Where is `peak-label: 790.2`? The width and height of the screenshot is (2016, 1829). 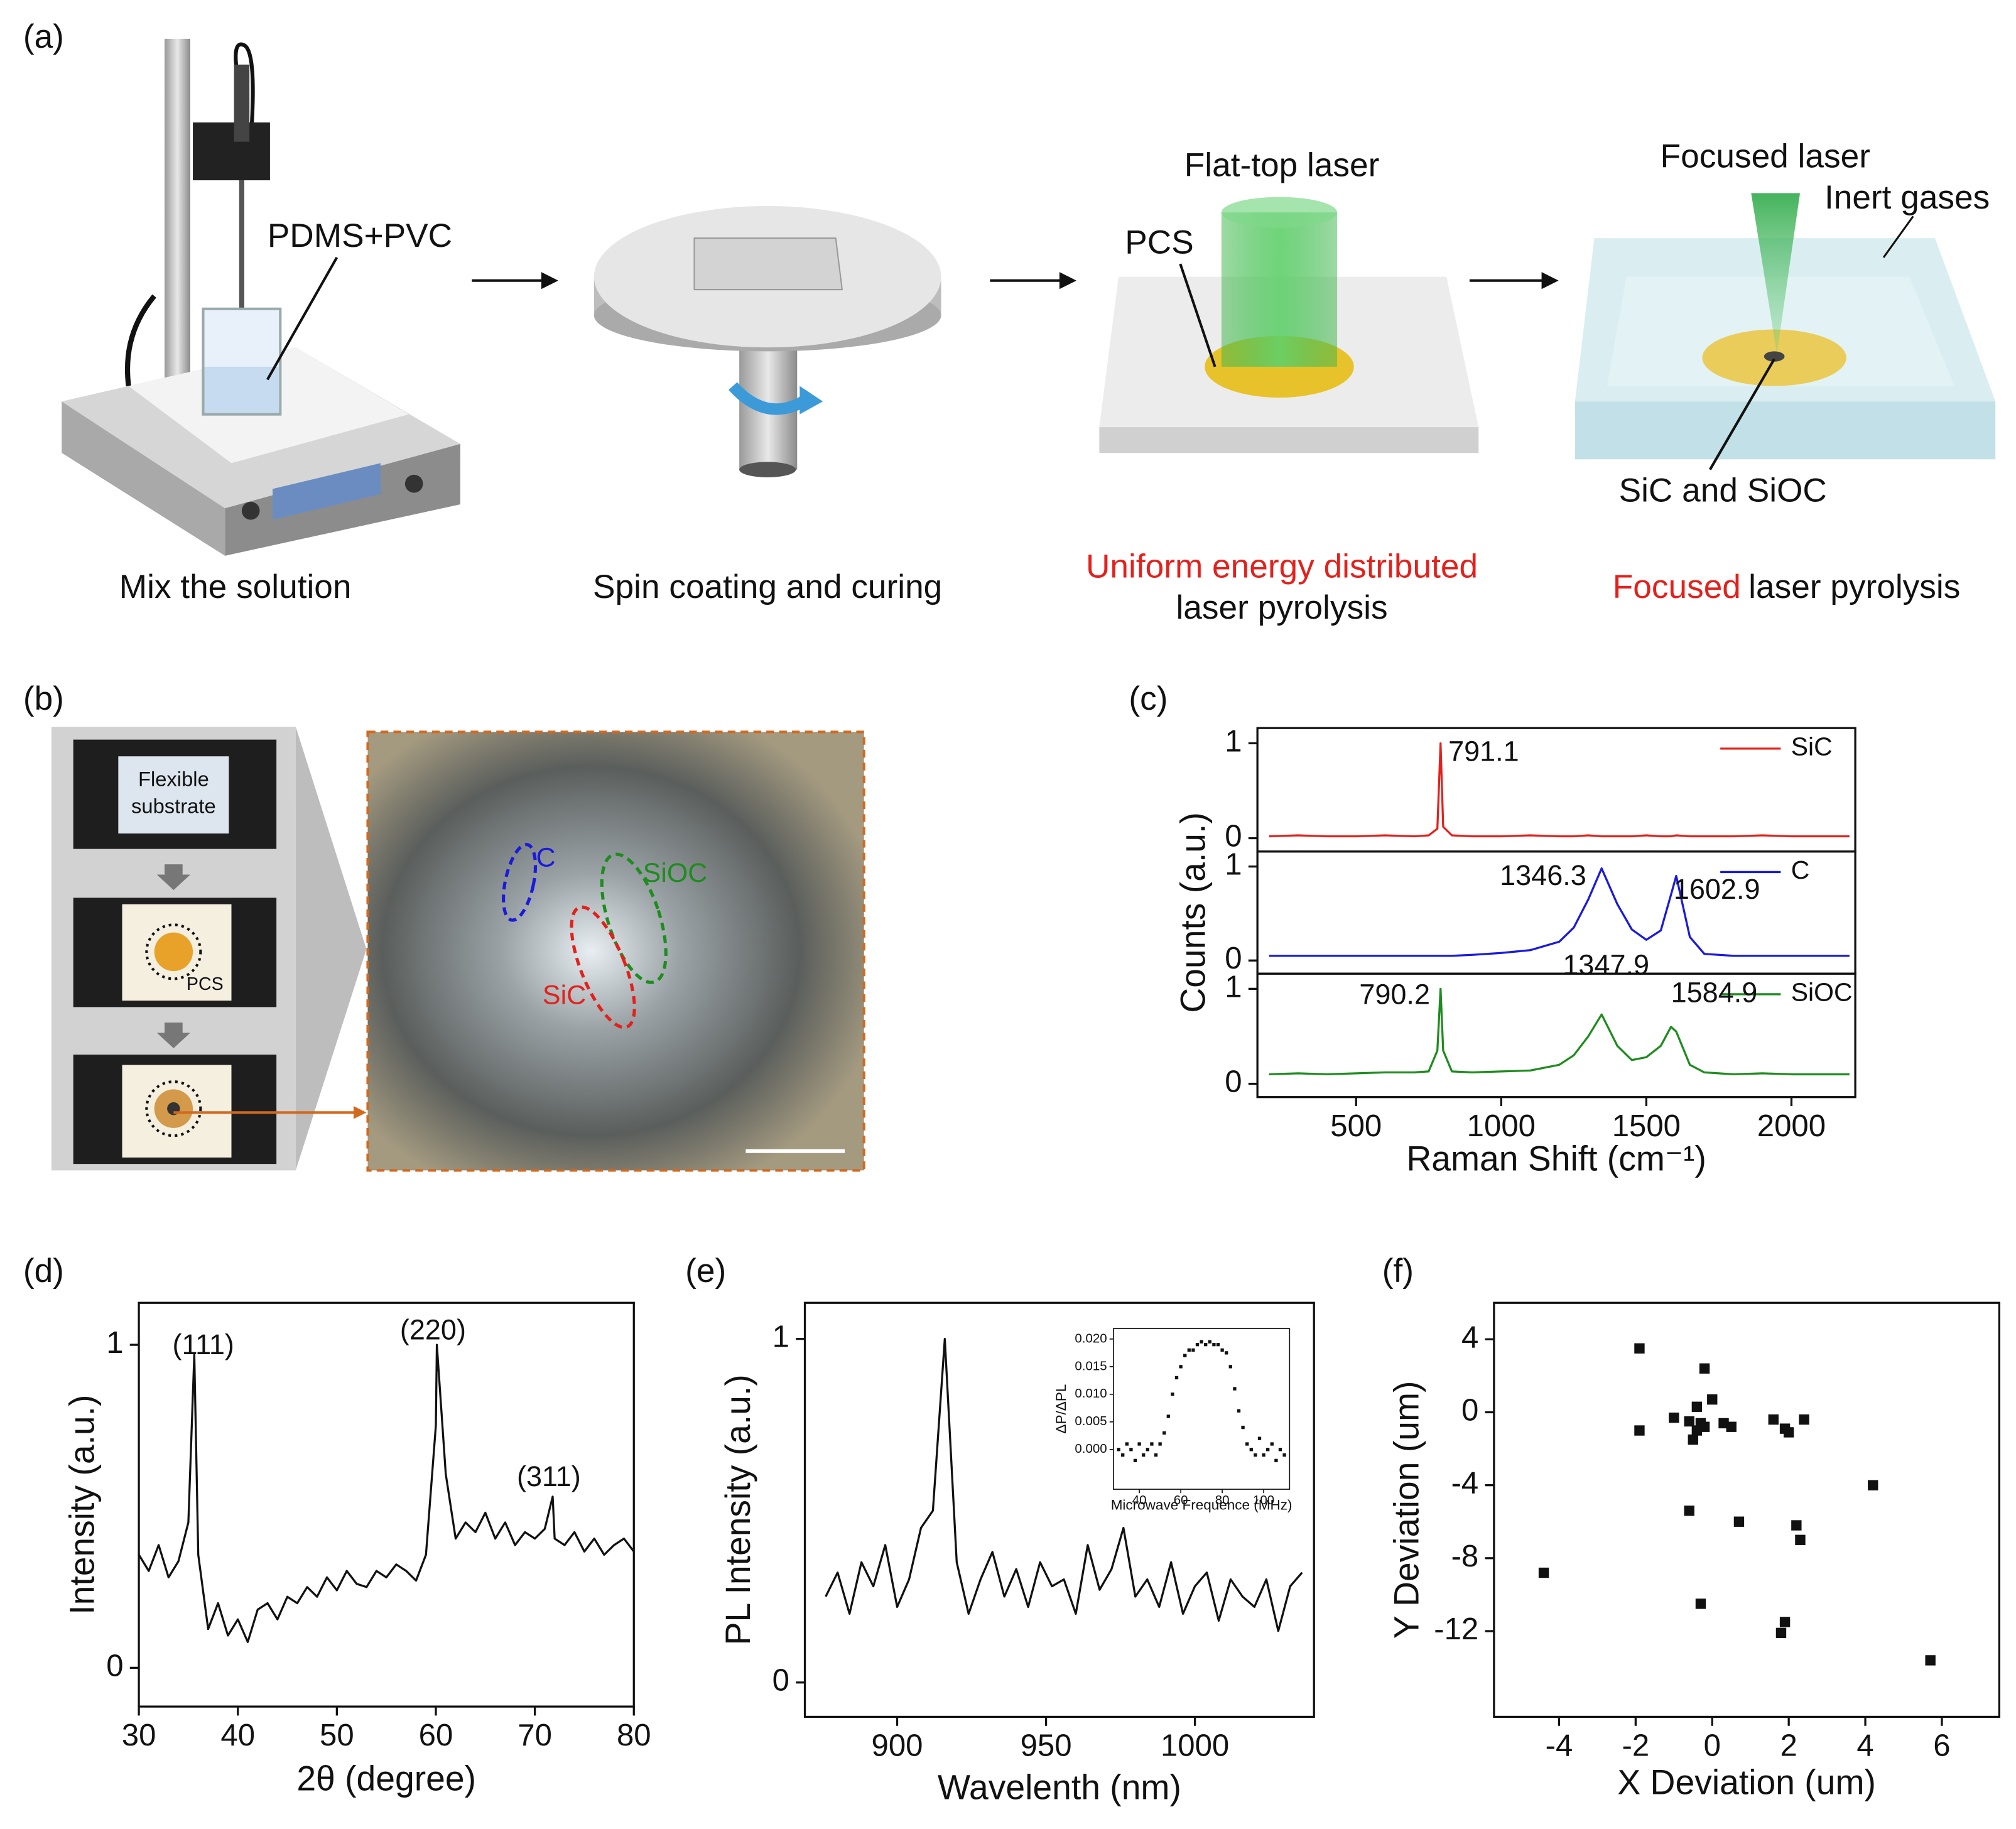 peak-label: 790.2 is located at coordinates (1394, 995).